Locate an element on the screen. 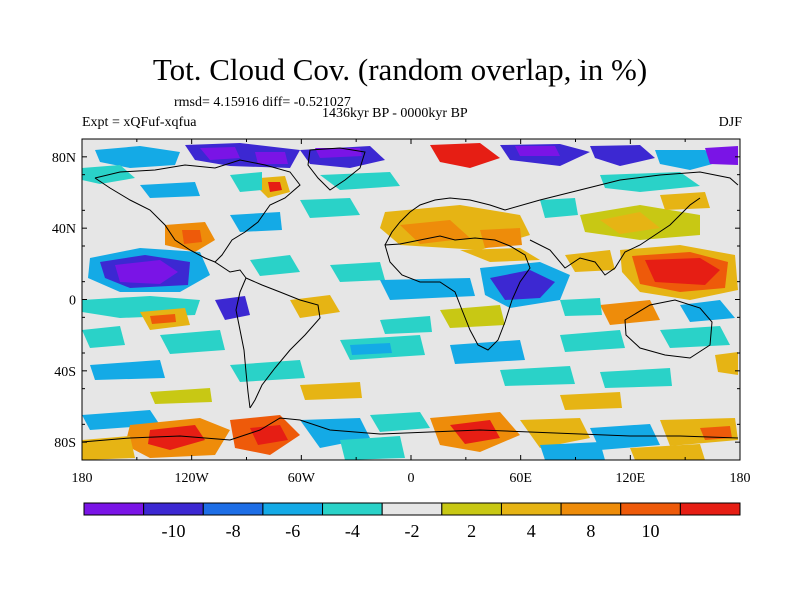 This screenshot has height=600, width=800. colorbar-label: 10 is located at coordinates (651, 531).